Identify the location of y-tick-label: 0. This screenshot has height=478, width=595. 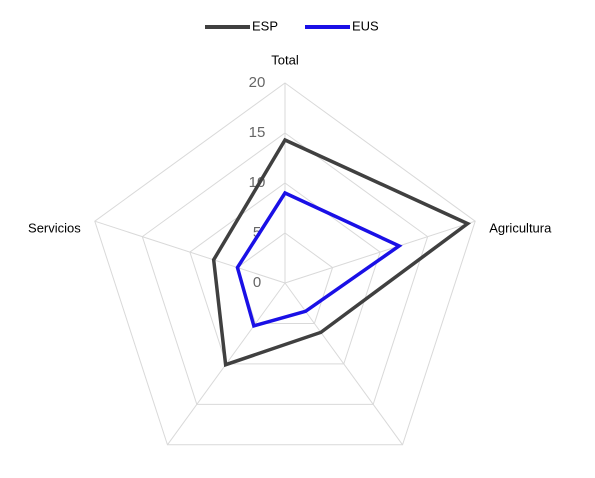
(257, 282).